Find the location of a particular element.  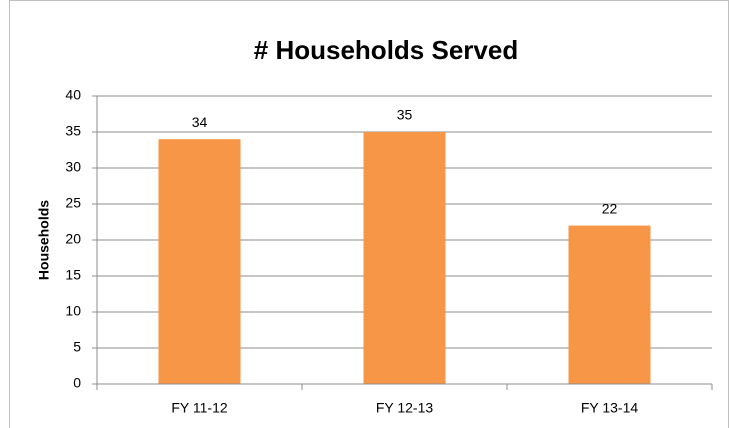

data-label: 22 is located at coordinates (610, 208).